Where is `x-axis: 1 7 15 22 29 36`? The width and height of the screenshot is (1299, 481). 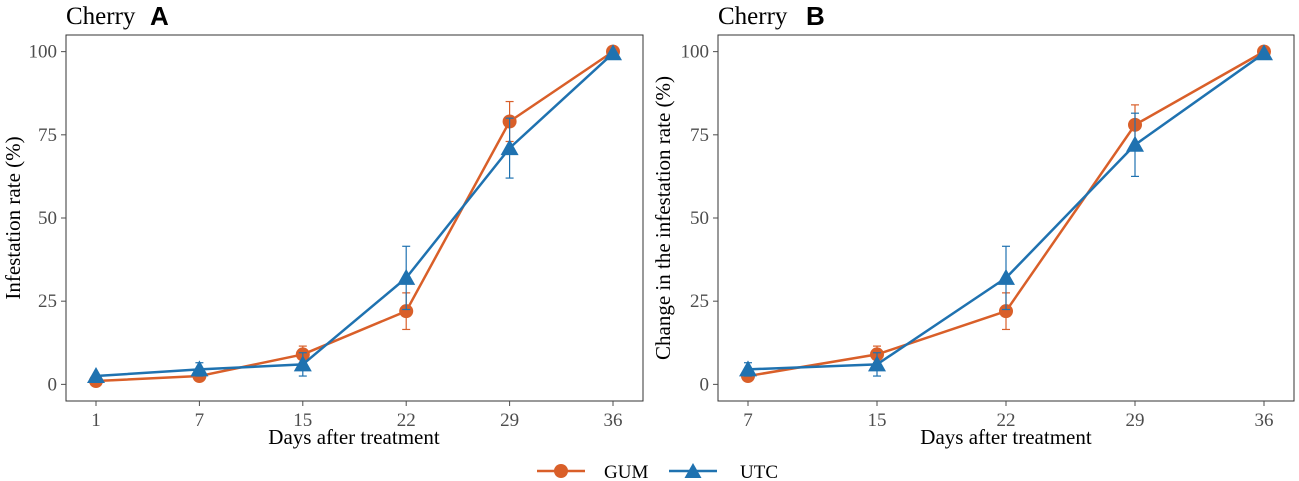 x-axis: 1 7 15 22 29 36 is located at coordinates (357, 416).